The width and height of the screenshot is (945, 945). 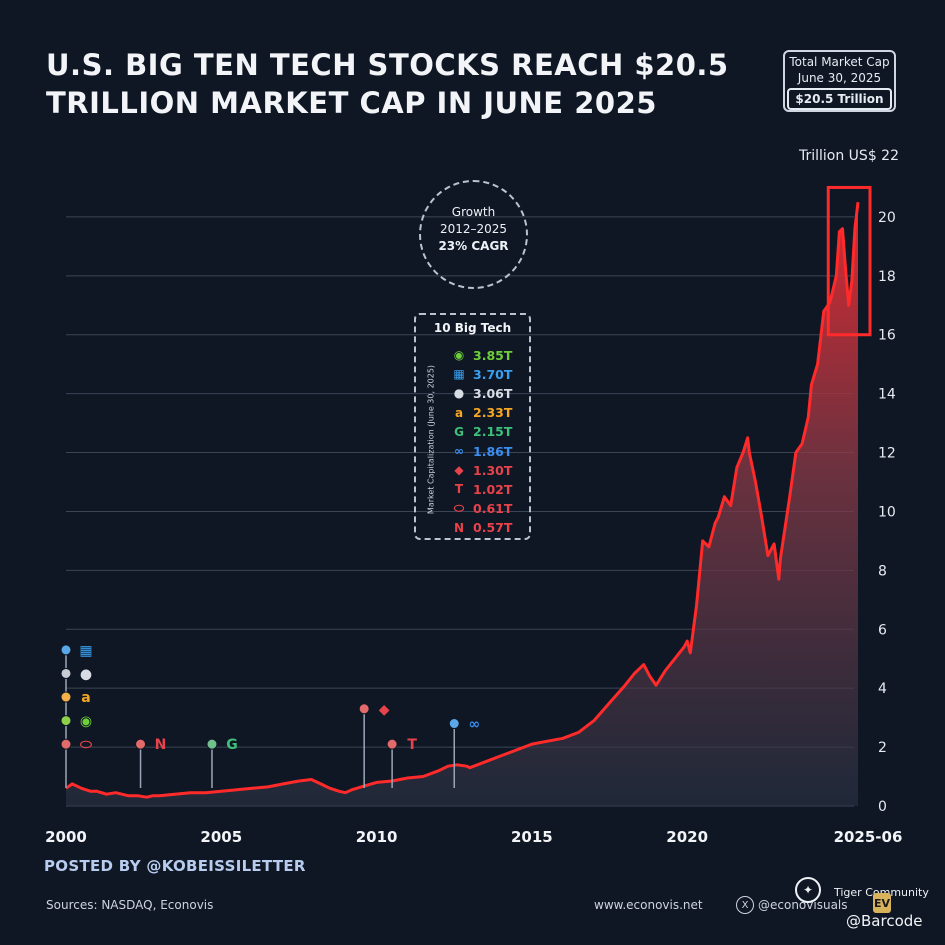 I want to click on x-tick-label-2005: 2005, so click(x=221, y=837).